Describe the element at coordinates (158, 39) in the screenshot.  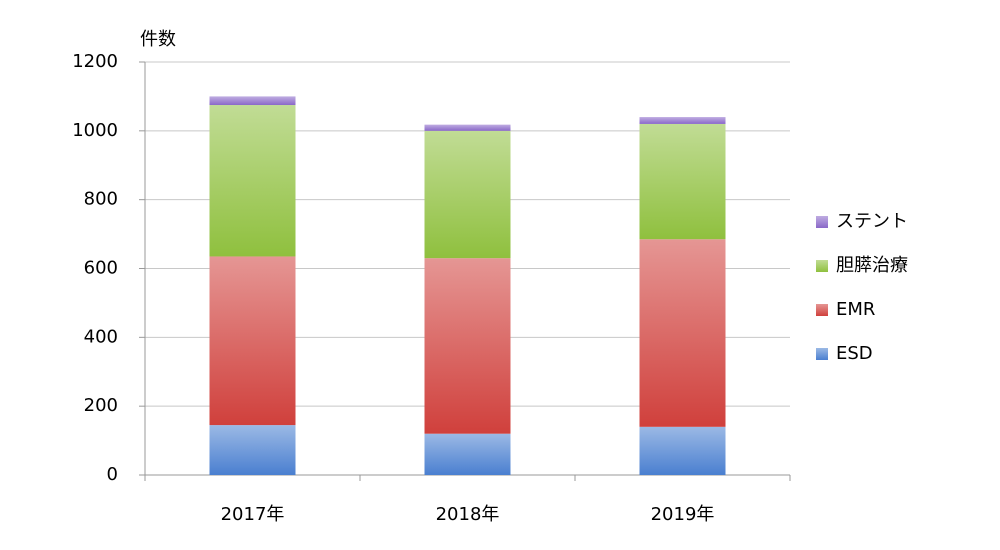
I see `y-axis-label: 件数` at that location.